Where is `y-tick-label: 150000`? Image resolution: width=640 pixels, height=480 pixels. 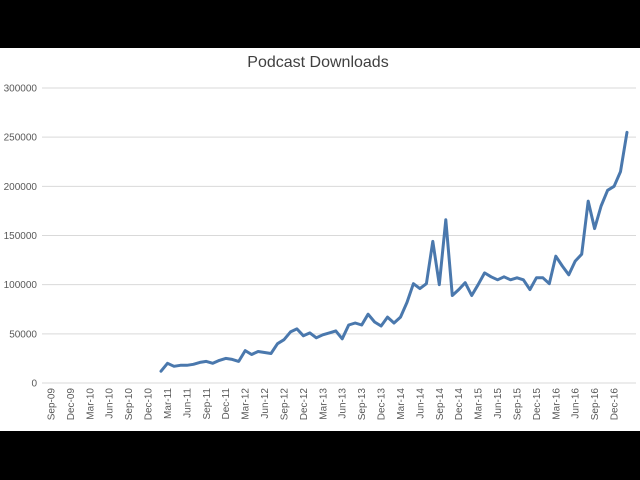
y-tick-label: 150000 is located at coordinates (21, 236).